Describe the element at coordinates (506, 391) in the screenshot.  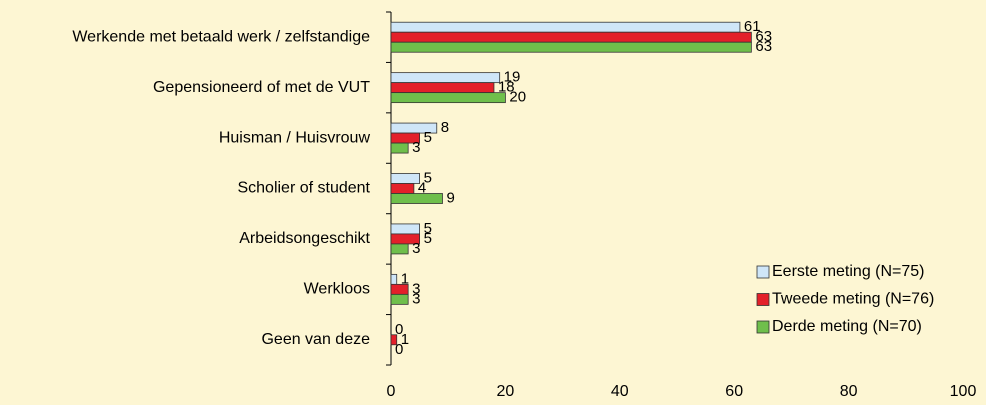
I see `x-tick-label: 20` at that location.